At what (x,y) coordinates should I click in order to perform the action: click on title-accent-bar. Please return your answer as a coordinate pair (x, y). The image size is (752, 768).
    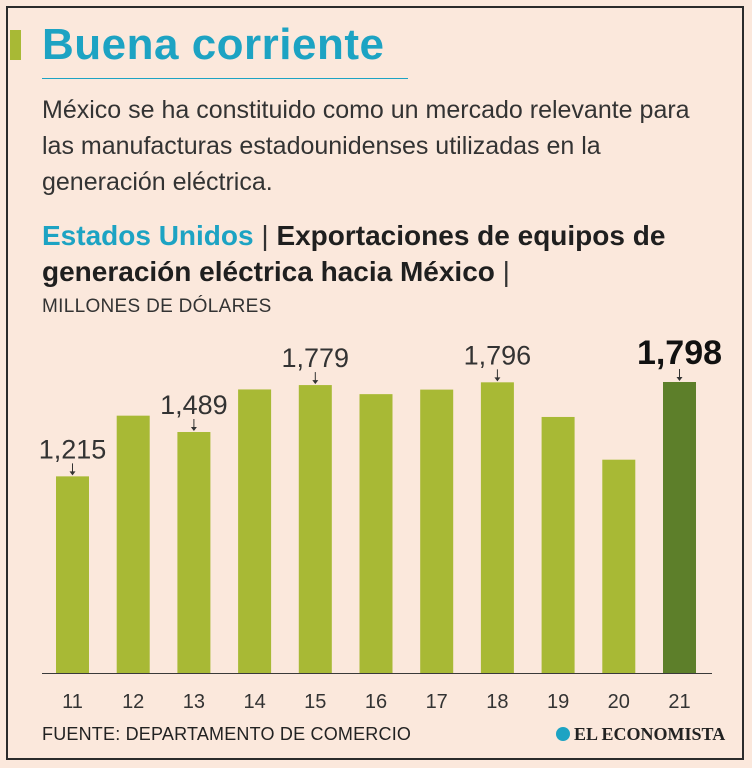
    Looking at the image, I should click on (15, 45).